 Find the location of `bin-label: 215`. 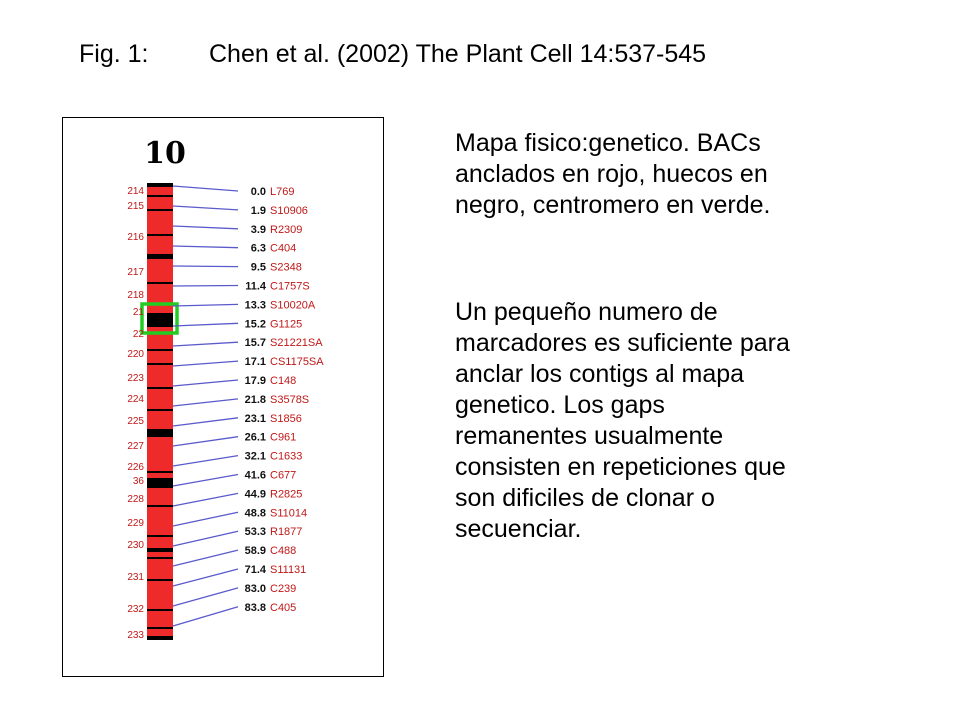

bin-label: 215 is located at coordinates (135, 206).